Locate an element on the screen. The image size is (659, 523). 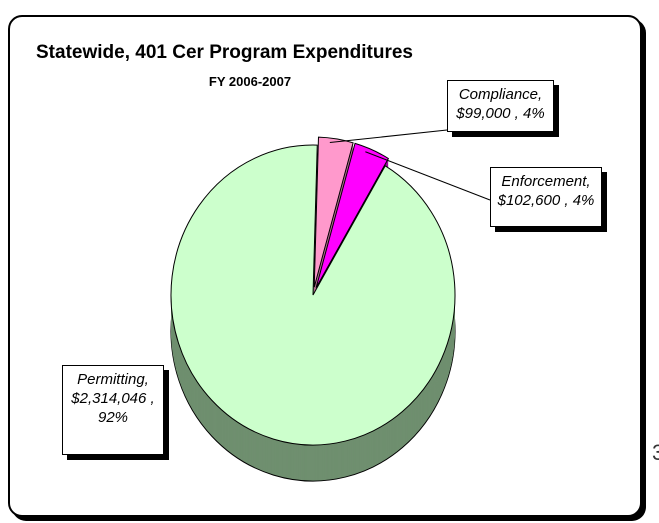
data-label: Permitting, $2,314,046 , 92% is located at coordinates (113, 410).